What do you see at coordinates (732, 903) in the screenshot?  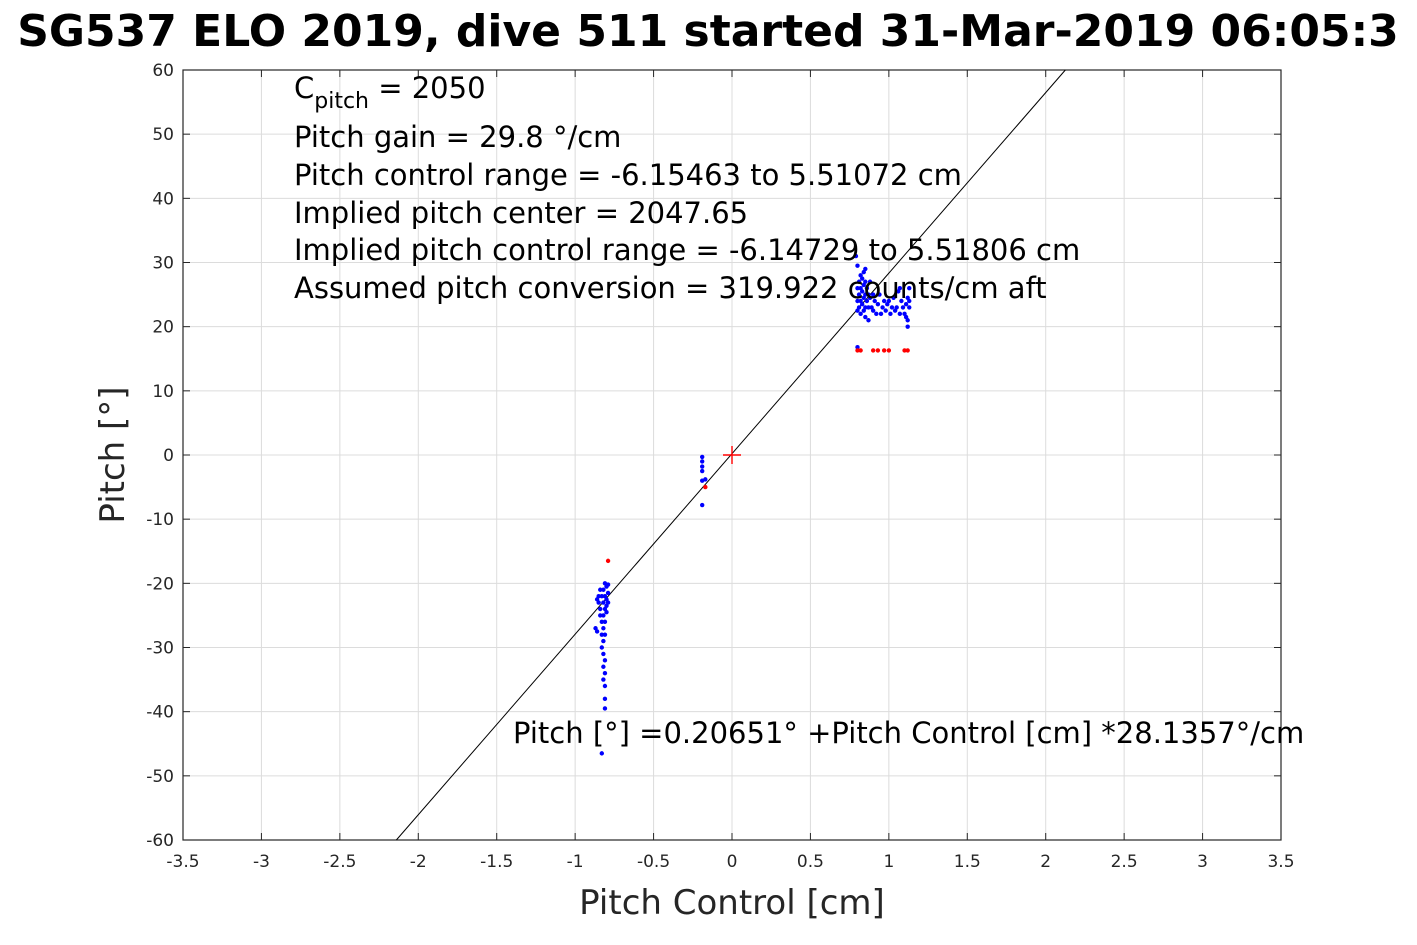 I see `x-axis-label: Pitch Control [cm]` at bounding box center [732, 903].